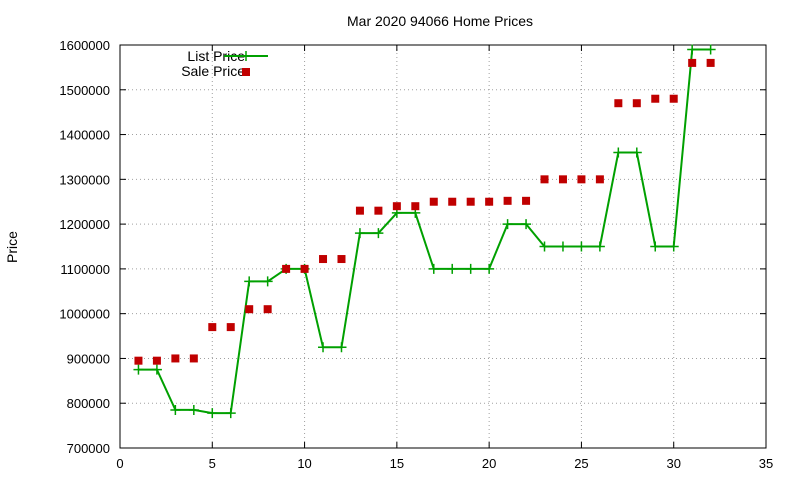  What do you see at coordinates (246, 56) in the screenshot?
I see `legend-marker-list-price` at bounding box center [246, 56].